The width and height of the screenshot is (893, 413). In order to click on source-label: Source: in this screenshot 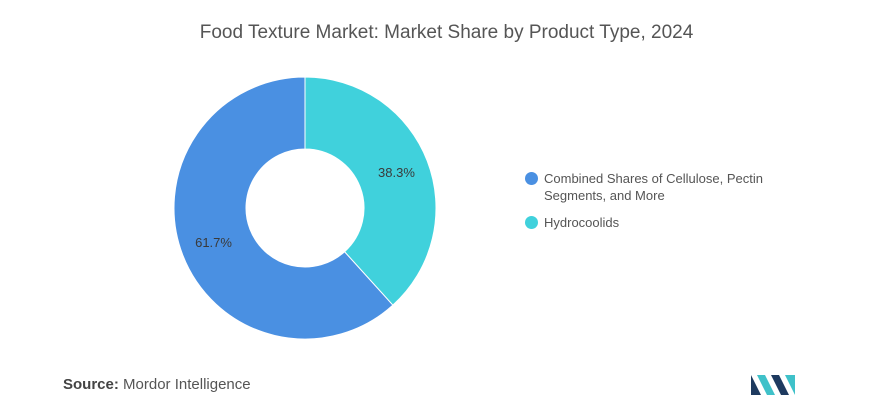, I will do `click(91, 384)`.